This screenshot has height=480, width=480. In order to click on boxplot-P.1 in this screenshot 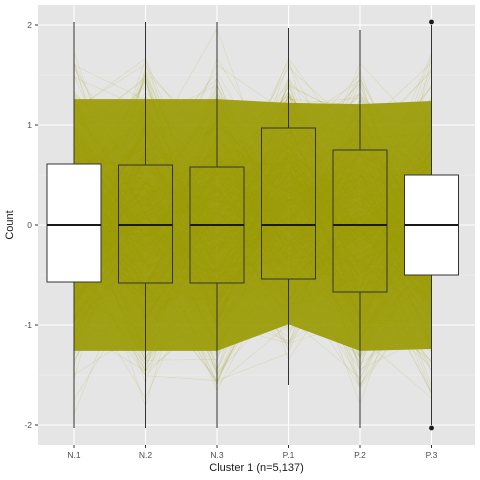, I will do `click(288, 206)`.